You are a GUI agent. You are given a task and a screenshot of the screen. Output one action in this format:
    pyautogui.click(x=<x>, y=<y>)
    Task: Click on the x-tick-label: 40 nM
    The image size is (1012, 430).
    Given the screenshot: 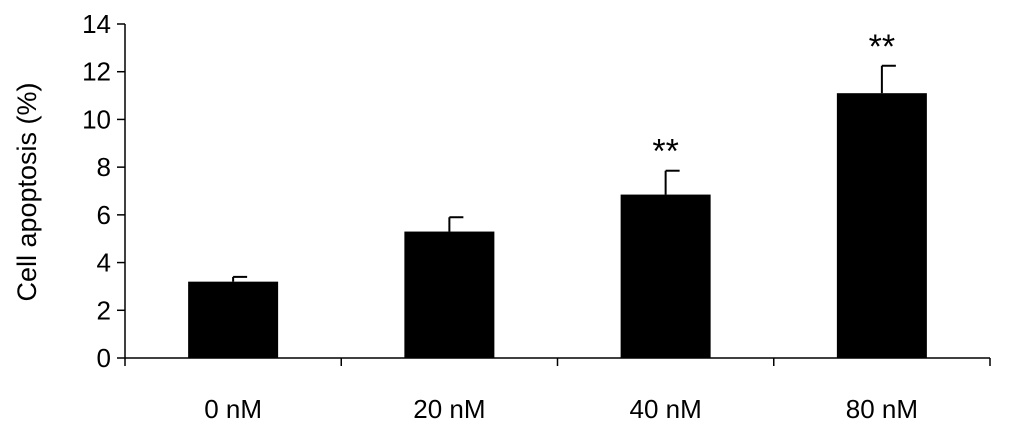 What is the action you would take?
    pyautogui.click(x=665, y=409)
    